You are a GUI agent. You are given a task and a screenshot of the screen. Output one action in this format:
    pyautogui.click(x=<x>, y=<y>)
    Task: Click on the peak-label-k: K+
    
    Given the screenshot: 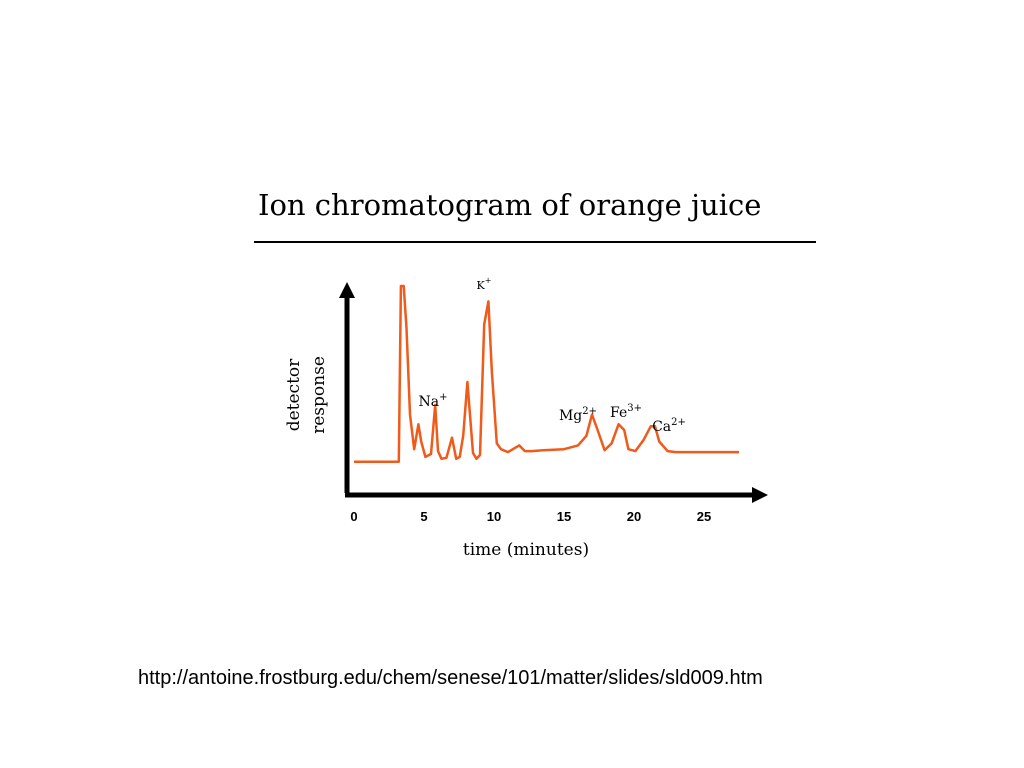 What is the action you would take?
    pyautogui.click(x=484, y=284)
    